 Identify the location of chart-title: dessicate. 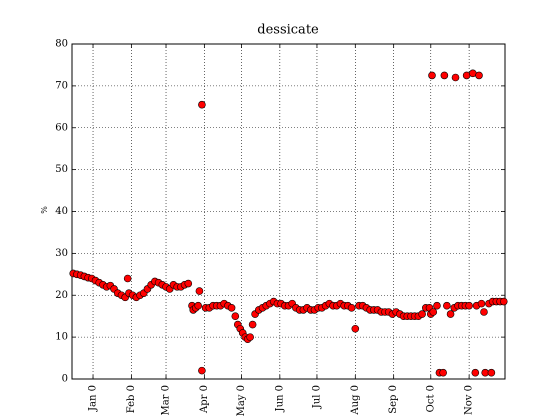
(288, 30).